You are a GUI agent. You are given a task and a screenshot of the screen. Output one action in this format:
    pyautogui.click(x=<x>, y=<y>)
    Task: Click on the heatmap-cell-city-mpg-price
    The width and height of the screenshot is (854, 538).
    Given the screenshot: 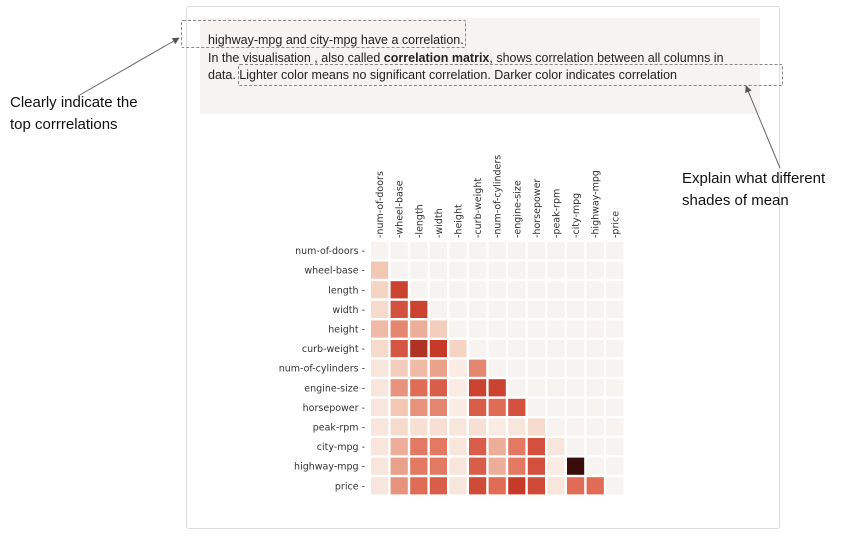 What is the action you would take?
    pyautogui.click(x=615, y=447)
    